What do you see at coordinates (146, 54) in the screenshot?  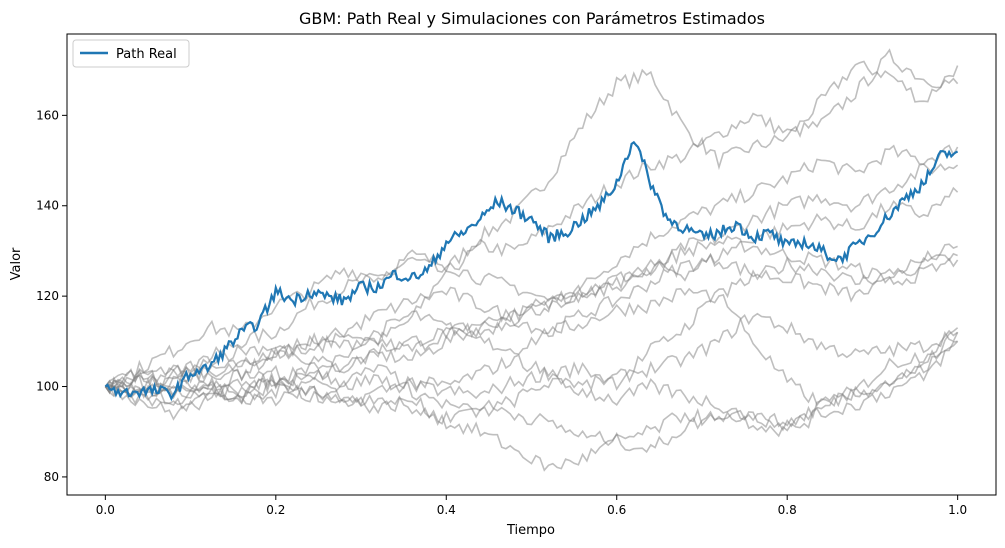 I see `legend-label-path-real: Path Real` at bounding box center [146, 54].